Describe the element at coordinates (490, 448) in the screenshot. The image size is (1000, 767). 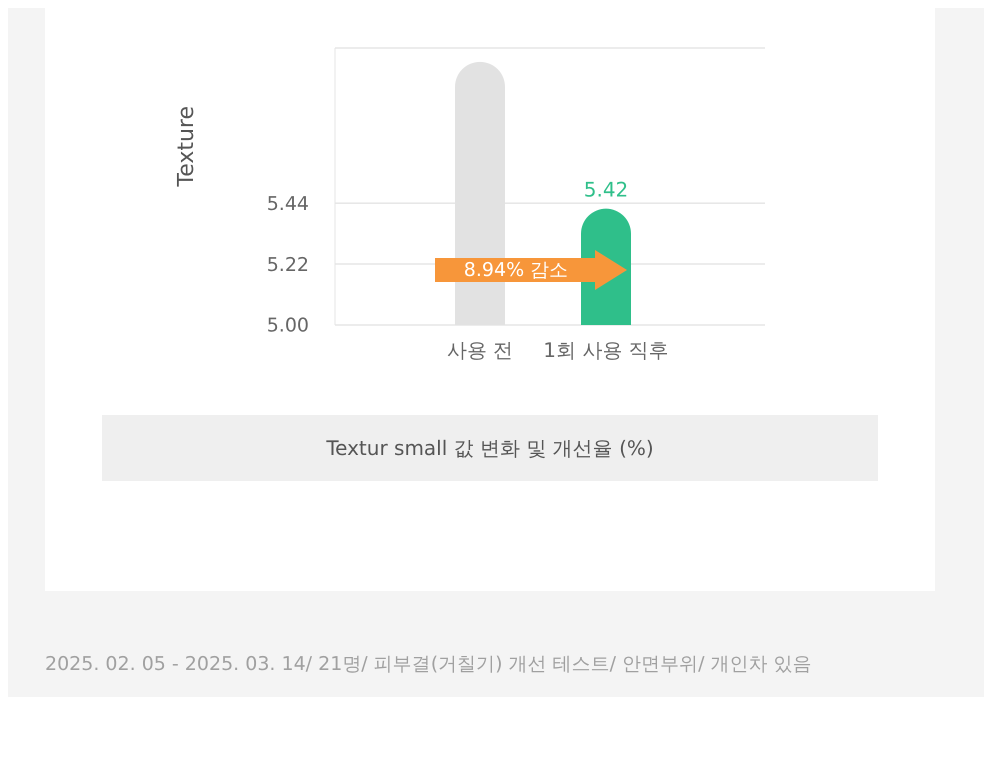
I see `text: Textur small 값 변화 및 개선율 (%)` at that location.